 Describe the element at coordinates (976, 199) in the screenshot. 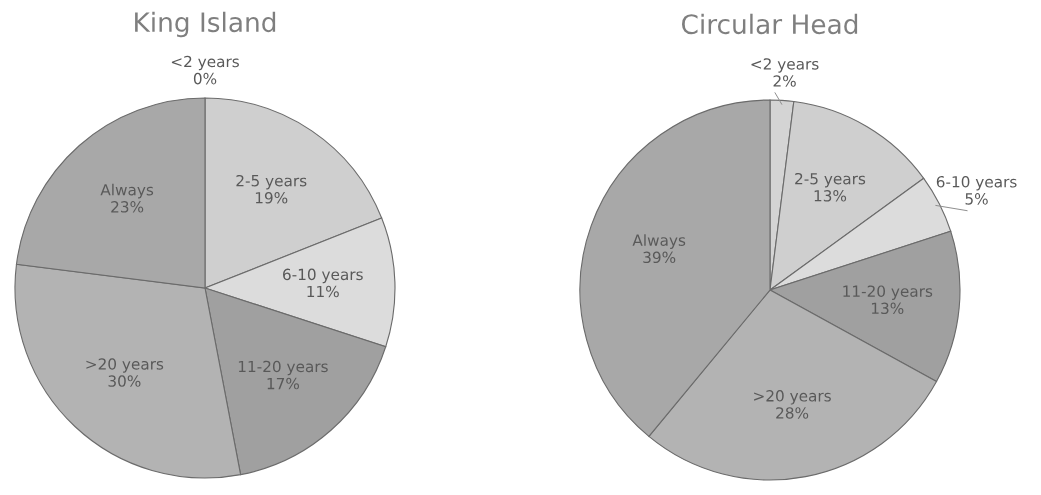

I see `data-label: 5%` at that location.